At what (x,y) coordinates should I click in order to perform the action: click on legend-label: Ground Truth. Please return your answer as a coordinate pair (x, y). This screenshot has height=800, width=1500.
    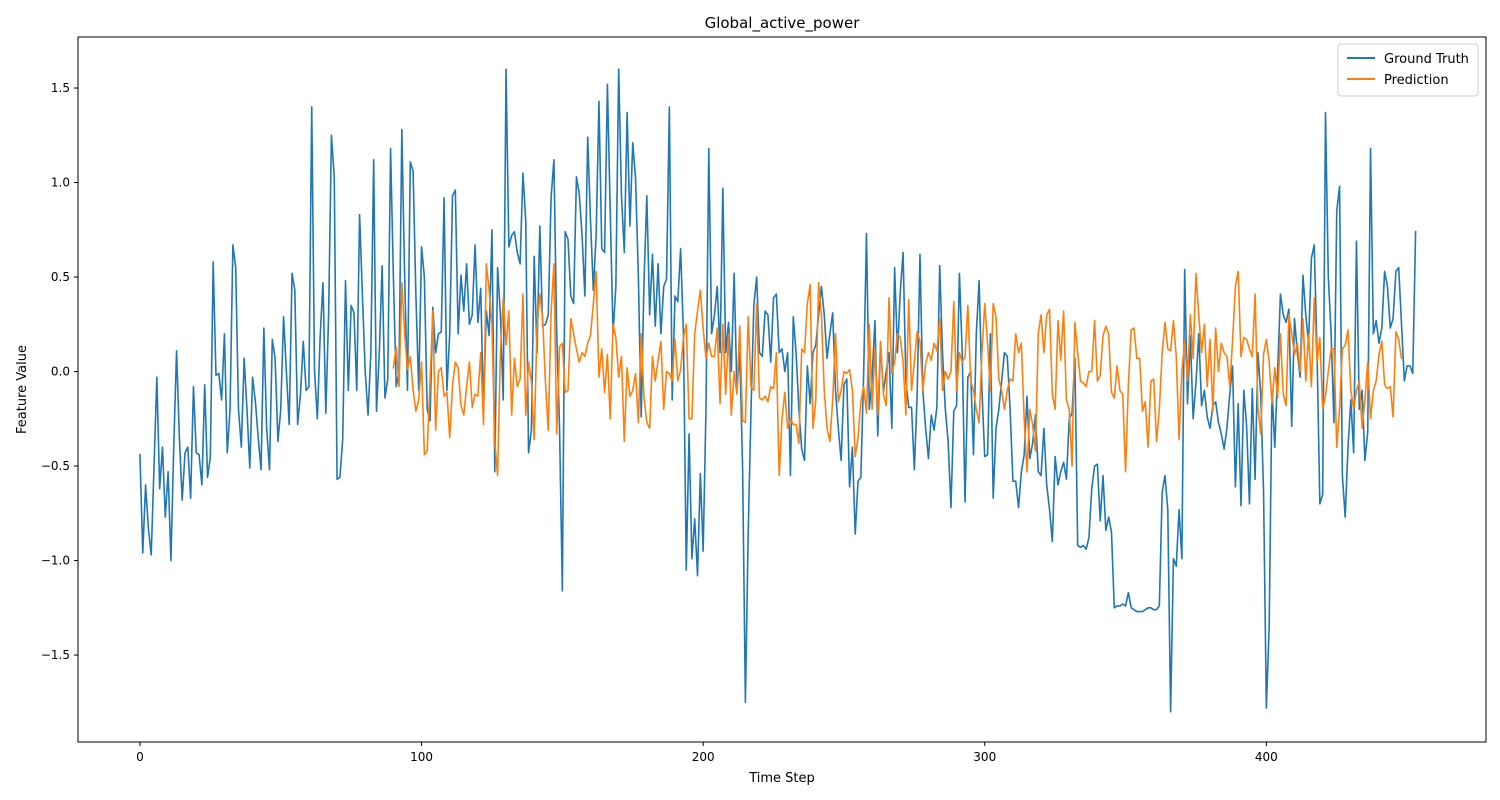
    Looking at the image, I should click on (1426, 59).